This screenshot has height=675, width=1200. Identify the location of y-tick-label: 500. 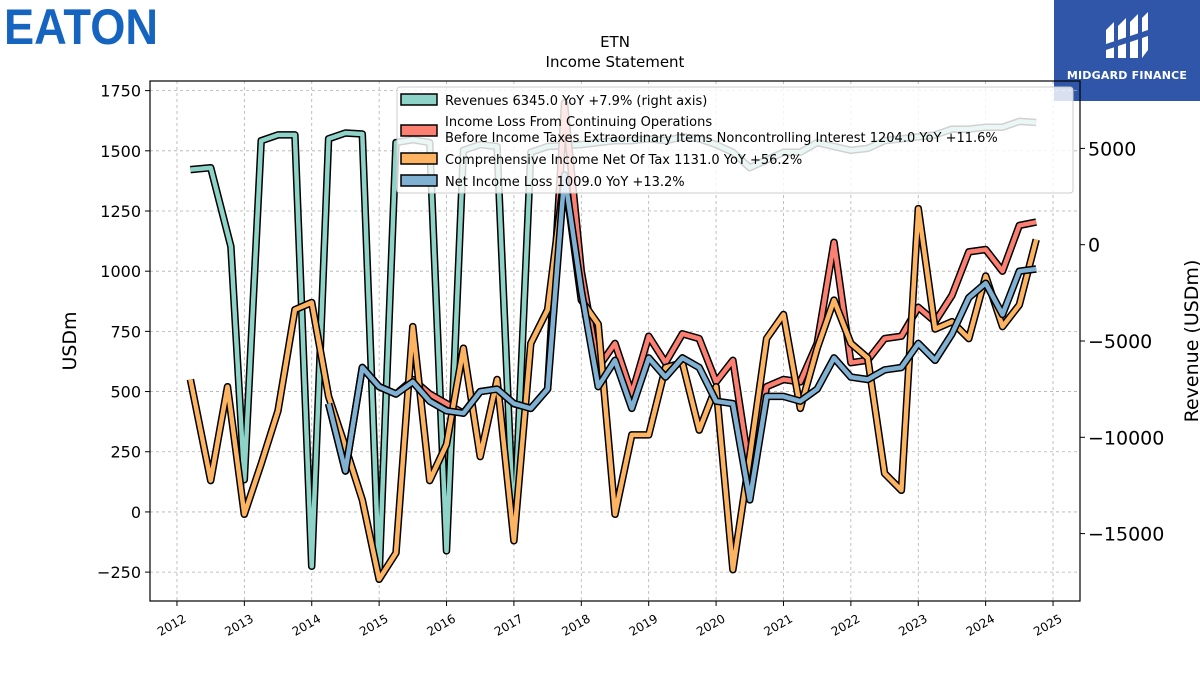
(125, 392).